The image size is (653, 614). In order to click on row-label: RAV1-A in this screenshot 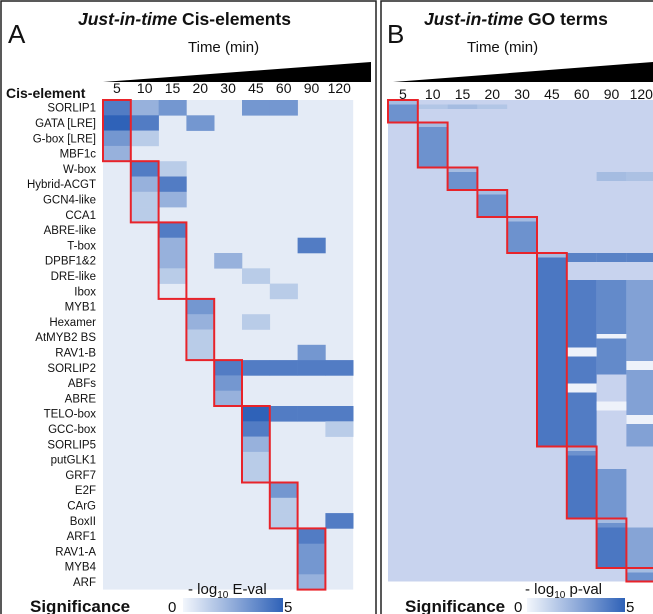, I will do `click(75, 552)`.